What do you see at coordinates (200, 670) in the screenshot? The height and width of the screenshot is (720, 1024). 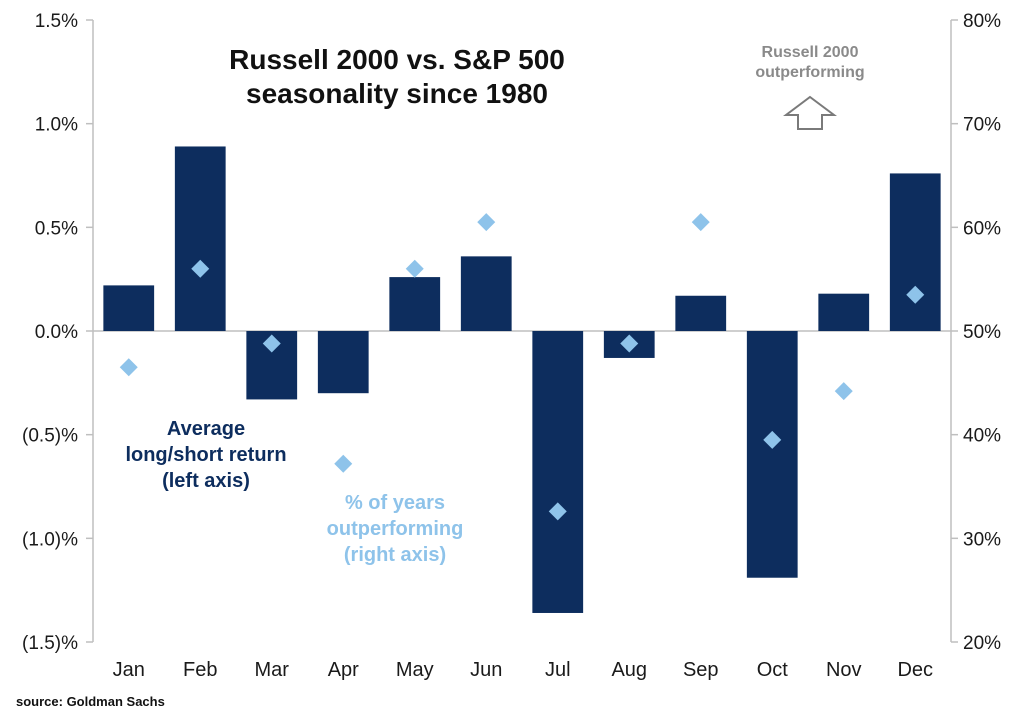 I see `x-tick-label: Feb` at bounding box center [200, 670].